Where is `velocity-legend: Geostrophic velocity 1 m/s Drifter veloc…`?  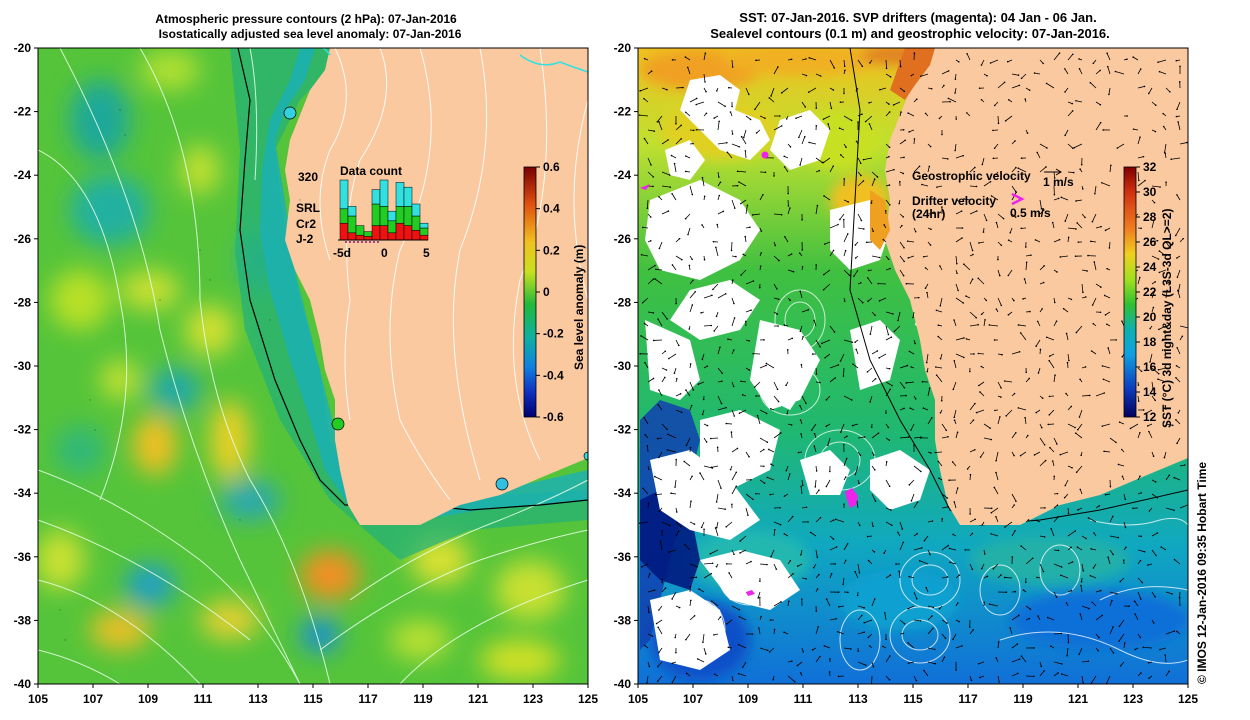
velocity-legend: Geostrophic velocity 1 m/s Drifter veloc… is located at coordinates (993, 194).